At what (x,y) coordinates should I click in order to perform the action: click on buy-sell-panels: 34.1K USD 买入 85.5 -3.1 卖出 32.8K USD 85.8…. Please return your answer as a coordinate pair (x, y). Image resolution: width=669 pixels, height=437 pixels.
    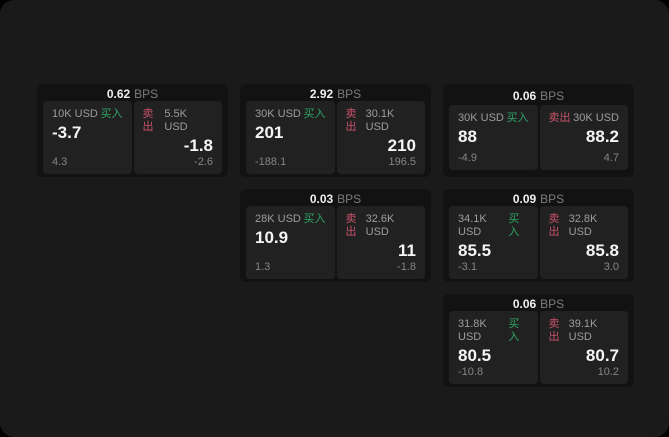
    Looking at the image, I should click on (538, 242).